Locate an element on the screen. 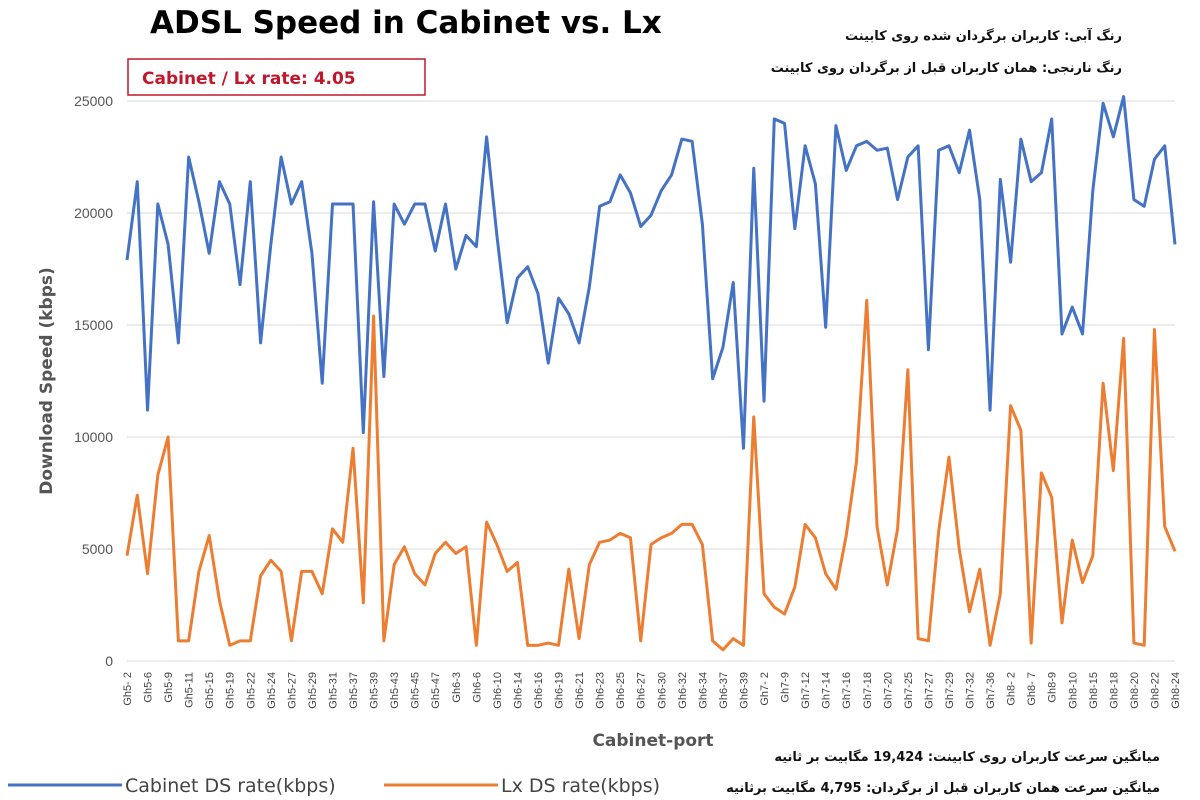  y-tick-label: 15000 is located at coordinates (93, 325).